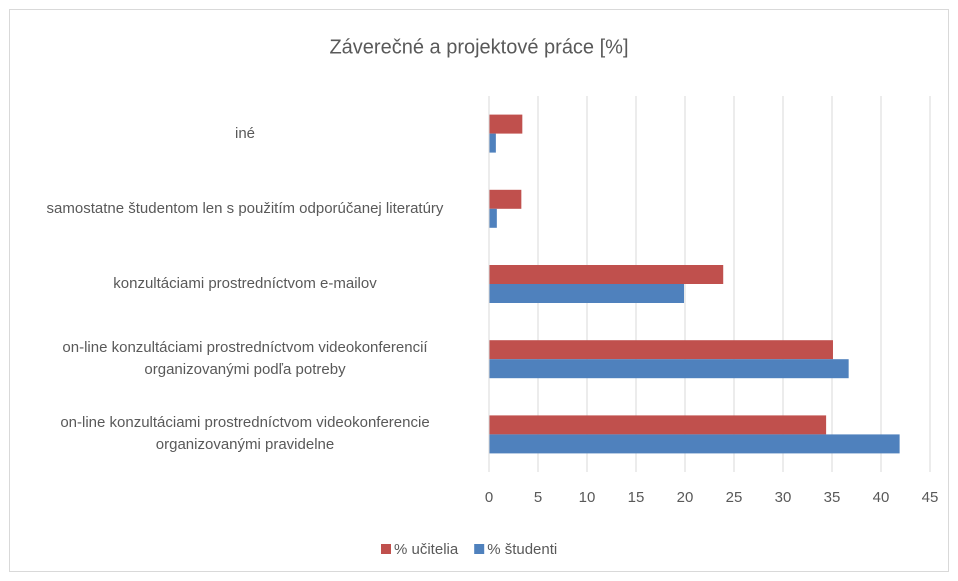 The image size is (958, 581). I want to click on x-tick-label: 15, so click(636, 497).